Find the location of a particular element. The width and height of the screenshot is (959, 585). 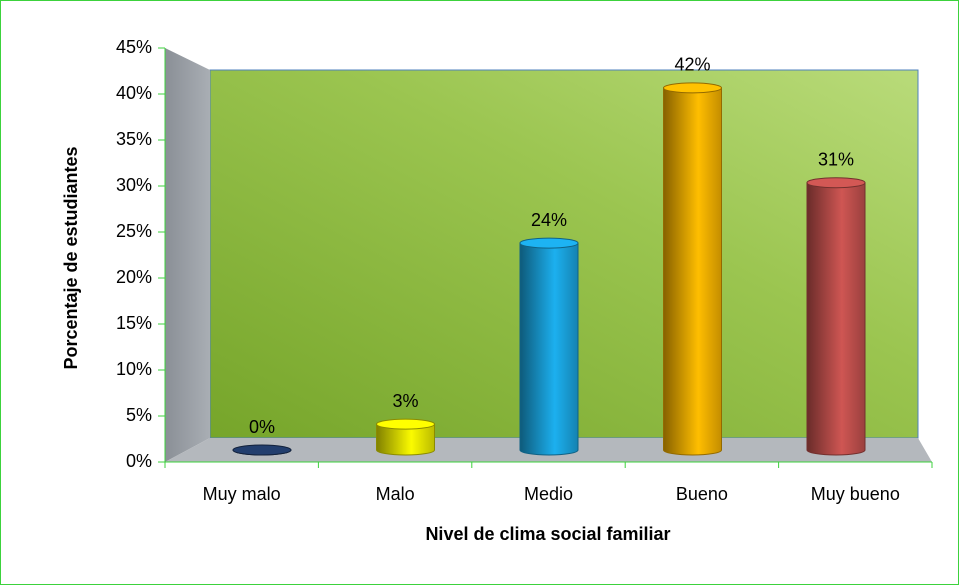

x-tick-label: Malo is located at coordinates (395, 494).